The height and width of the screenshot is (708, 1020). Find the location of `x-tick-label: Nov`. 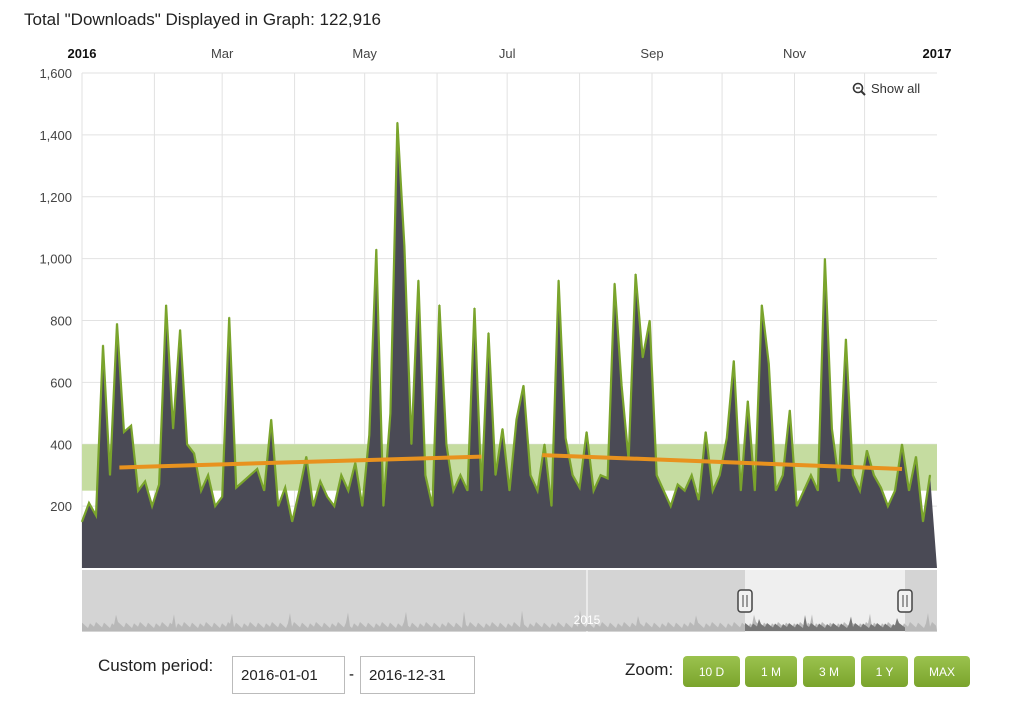

x-tick-label: Nov is located at coordinates (795, 53).